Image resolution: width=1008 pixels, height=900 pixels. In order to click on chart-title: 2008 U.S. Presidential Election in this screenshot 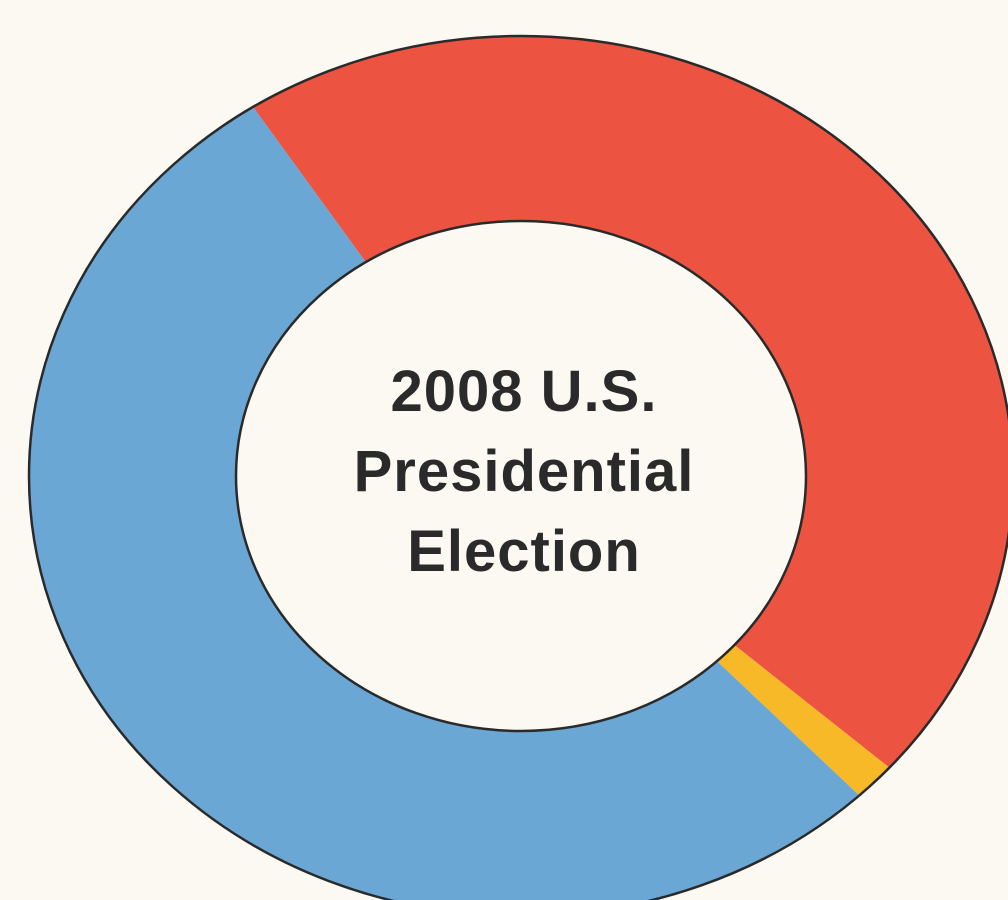, I will do `click(524, 472)`.